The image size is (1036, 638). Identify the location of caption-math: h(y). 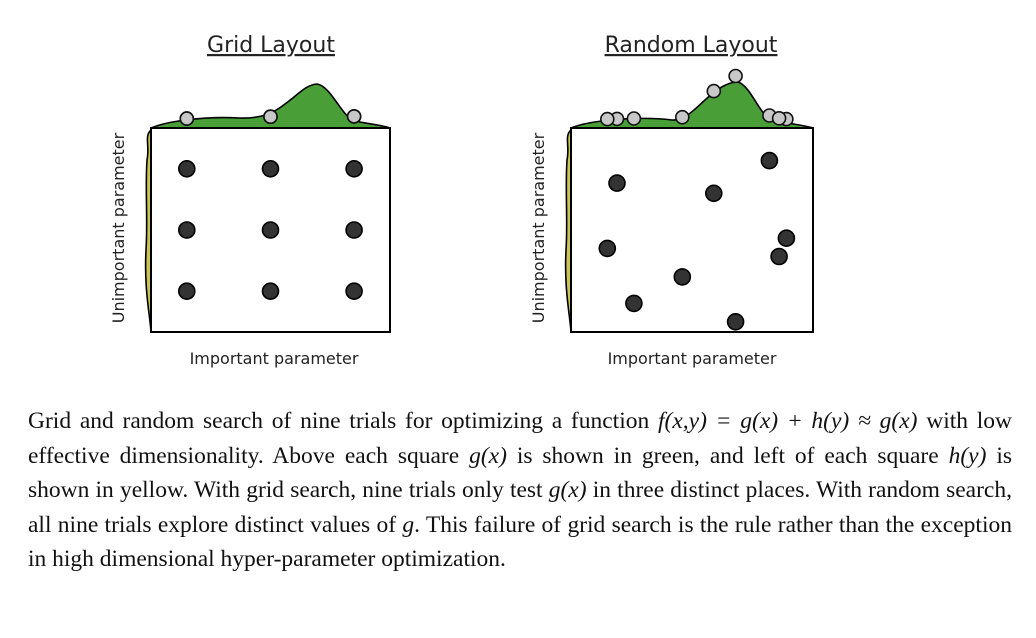
(967, 455).